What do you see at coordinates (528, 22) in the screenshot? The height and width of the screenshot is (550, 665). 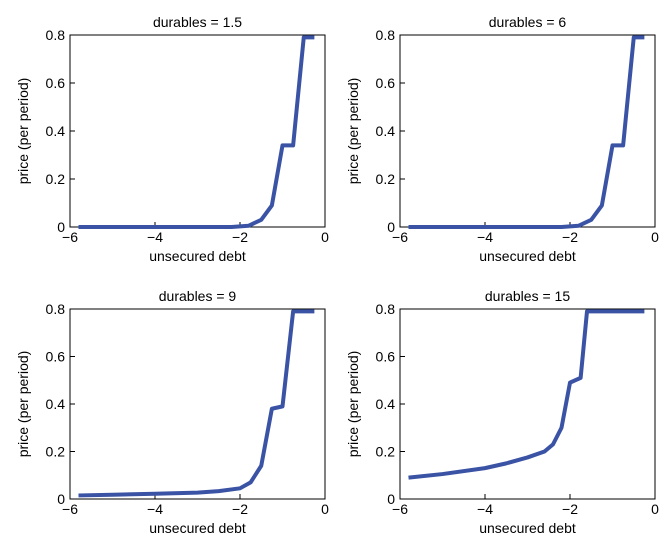 I see `chart-title: durables = 6` at bounding box center [528, 22].